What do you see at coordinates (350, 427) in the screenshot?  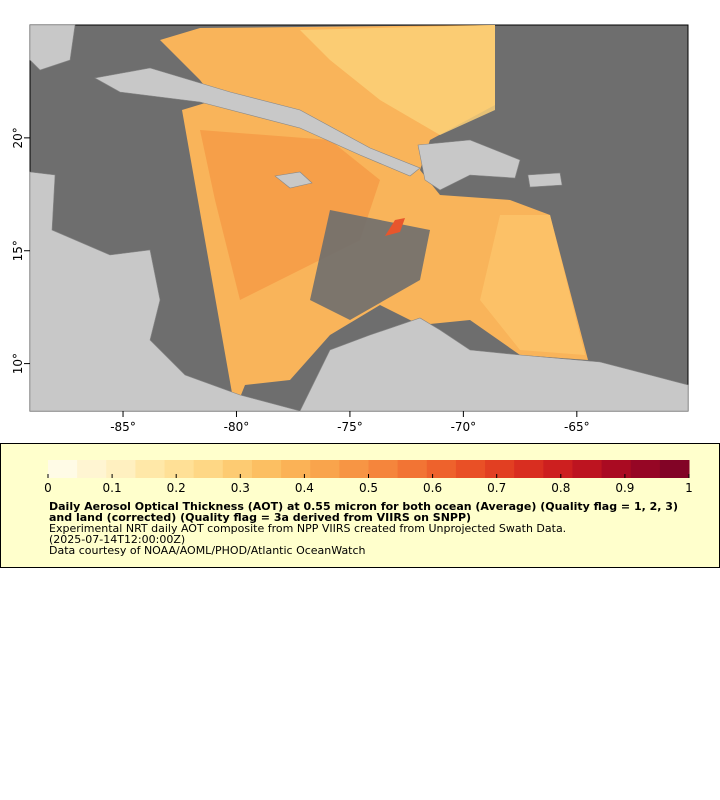 I see `x-tick-label: -75°` at bounding box center [350, 427].